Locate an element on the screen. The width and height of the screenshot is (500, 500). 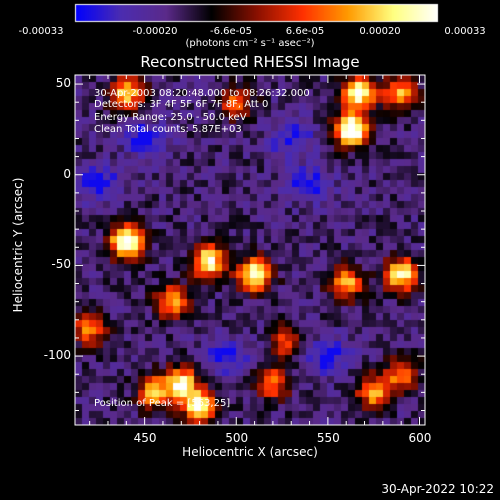
y-axis-label: Heliocentric Y (arcsec) is located at coordinates (18, 245).